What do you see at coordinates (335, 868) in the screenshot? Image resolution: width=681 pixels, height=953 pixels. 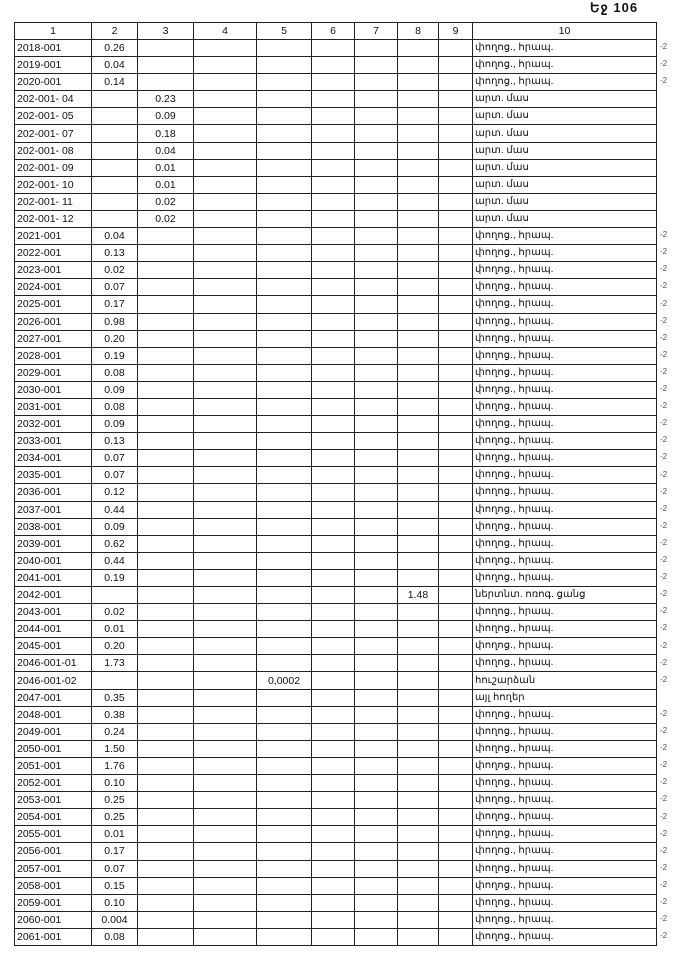 I see `table-row: 2057-001 0.07 փողոց., հրապ.` at bounding box center [335, 868].